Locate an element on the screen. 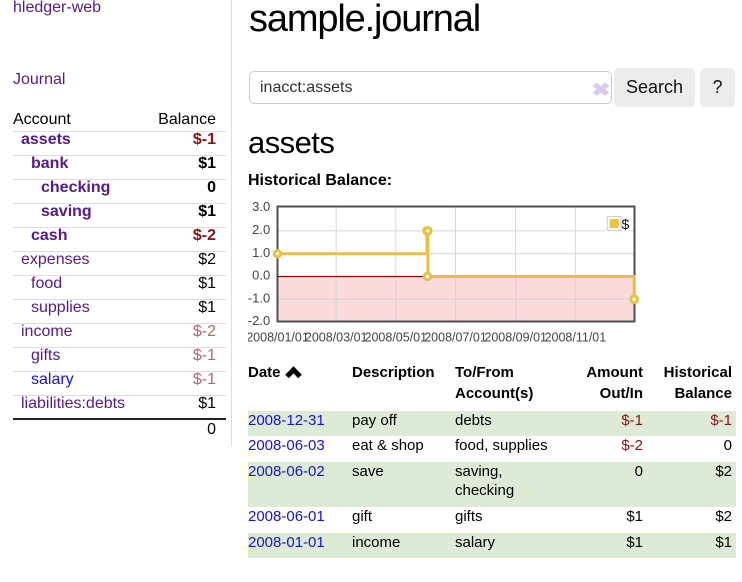 Image resolution: width=742 pixels, height=582 pixels. svg-text: 2008/05/01 is located at coordinates (396, 338).